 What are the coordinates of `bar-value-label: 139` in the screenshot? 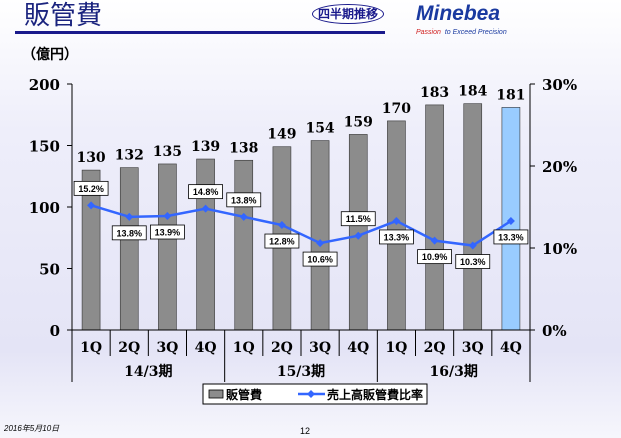 It's located at (205, 147).